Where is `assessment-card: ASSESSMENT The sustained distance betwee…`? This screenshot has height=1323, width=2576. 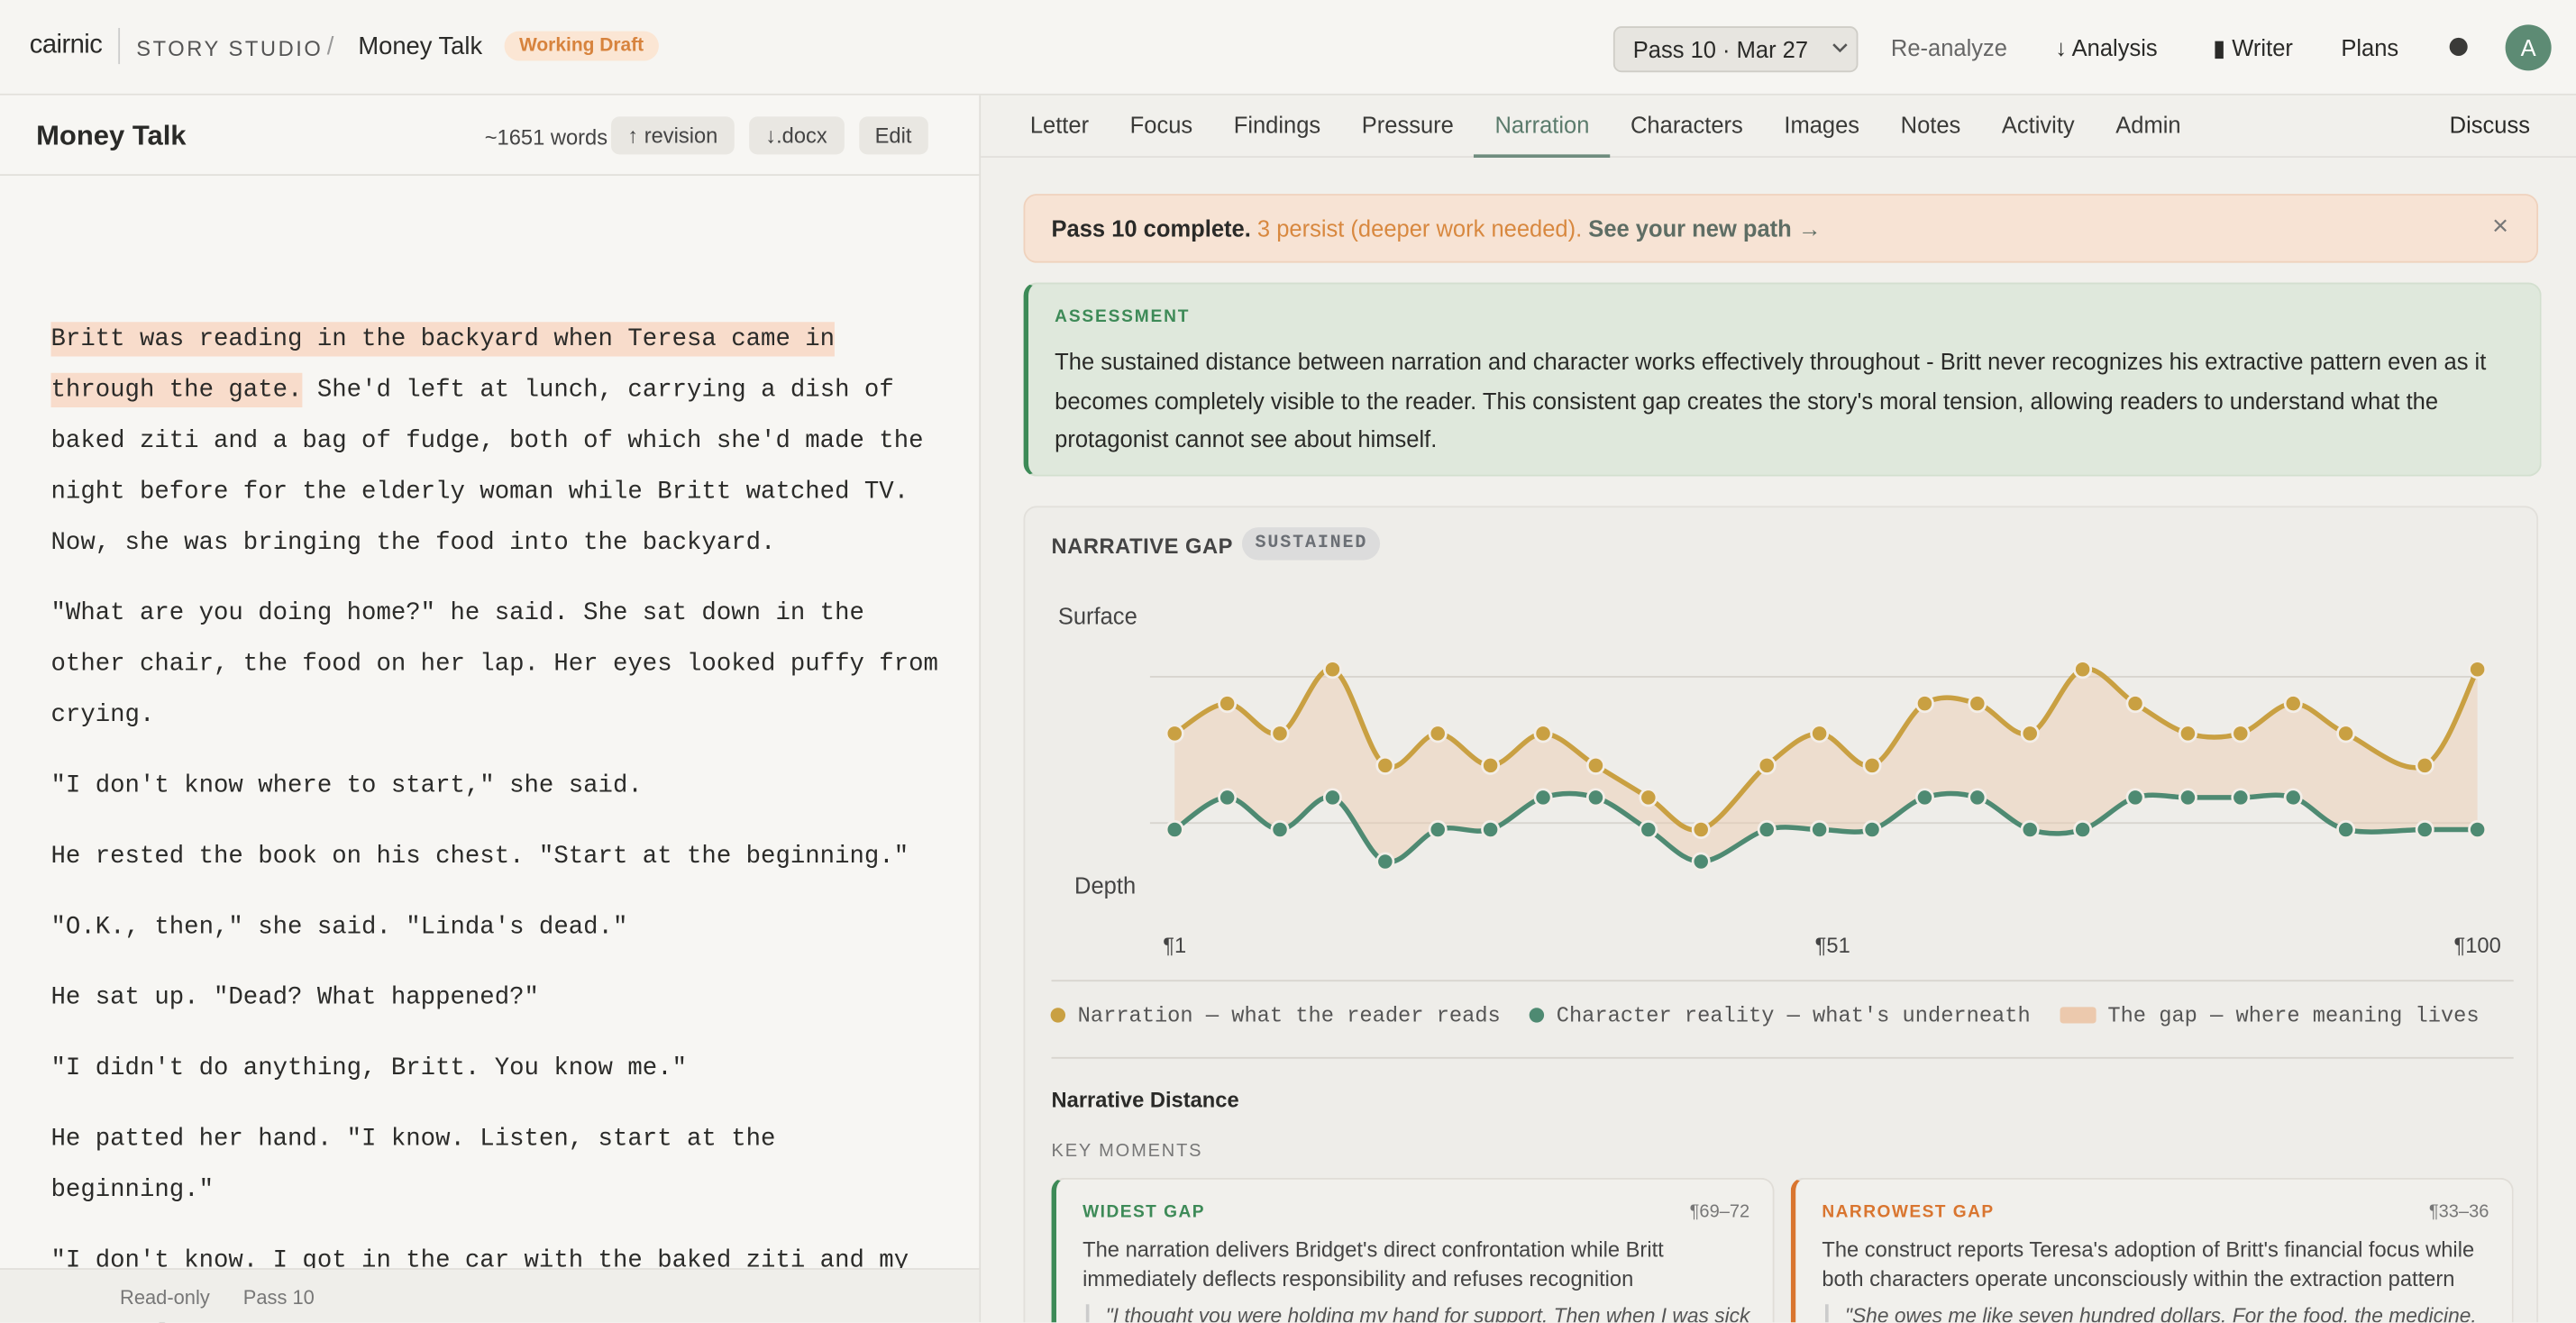
assessment-card: ASSESSMENT The sustained distance betwee… is located at coordinates (1782, 379).